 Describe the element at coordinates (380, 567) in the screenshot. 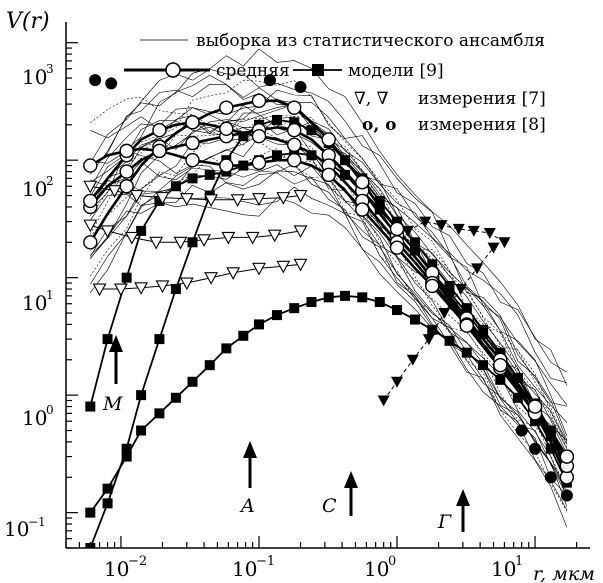

I see `x-tick-label: 10 0` at that location.